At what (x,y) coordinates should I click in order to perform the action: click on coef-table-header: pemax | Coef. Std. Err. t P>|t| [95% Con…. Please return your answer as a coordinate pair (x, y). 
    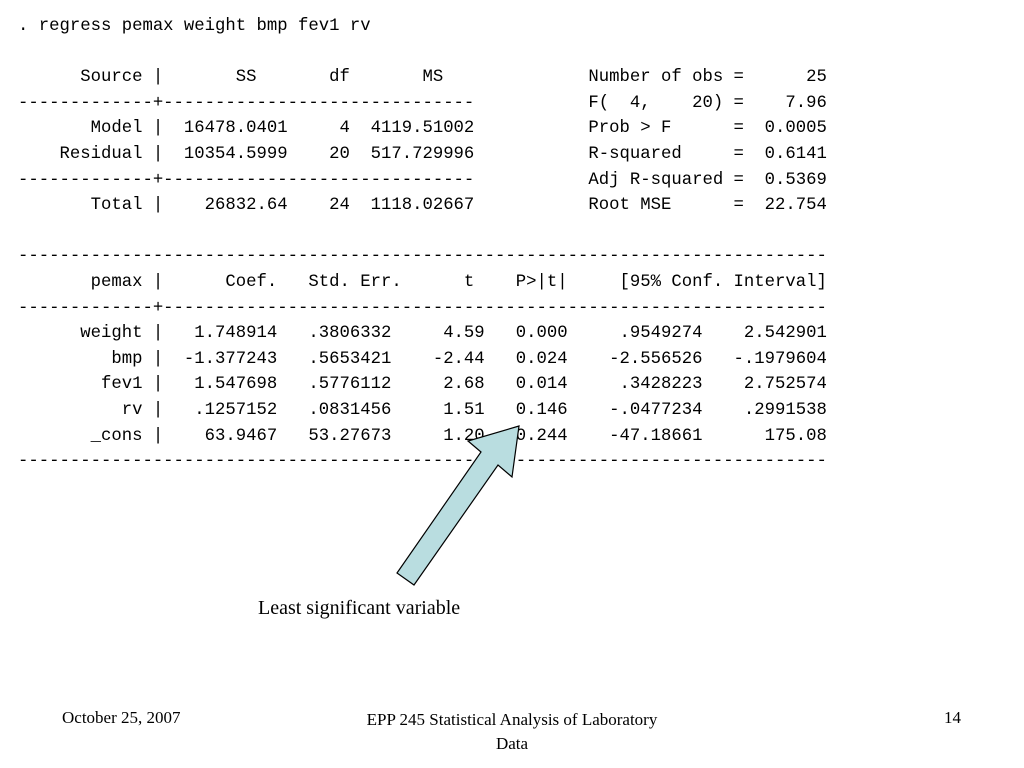
    Looking at the image, I should click on (422, 282).